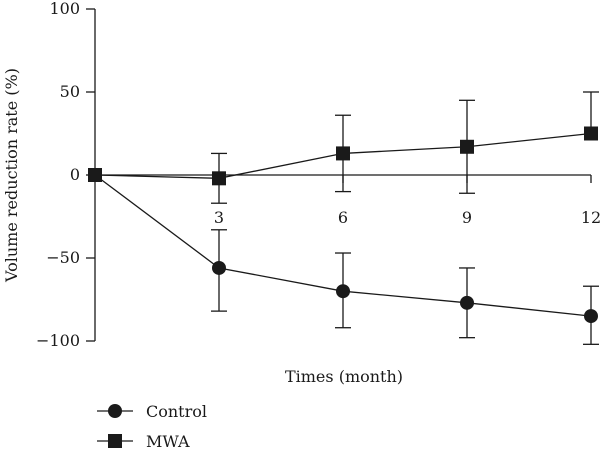 This screenshot has width=600, height=457. Describe the element at coordinates (152, 426) in the screenshot. I see `legend: Control MWA` at that location.